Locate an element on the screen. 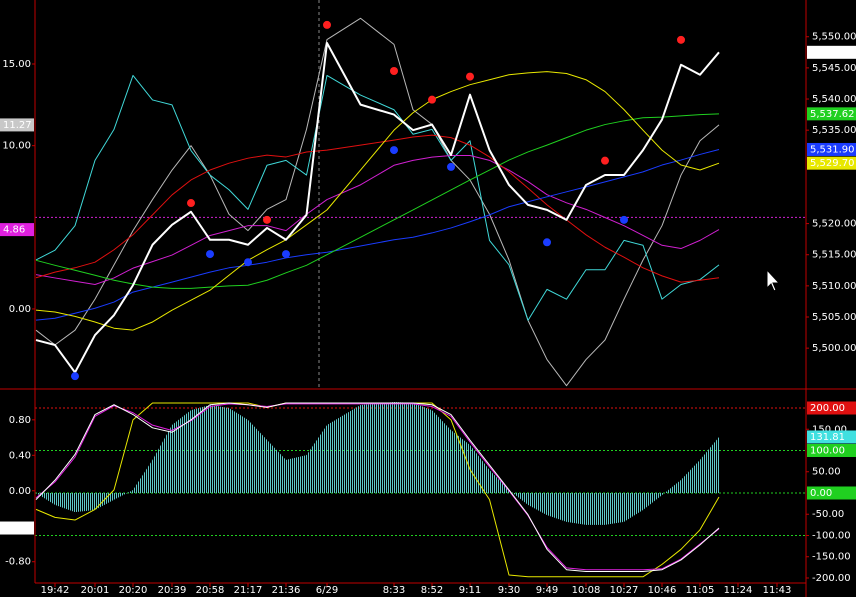 Image resolution: width=856 pixels, height=597 pixels. x-tick-label: 21:17 is located at coordinates (248, 590).